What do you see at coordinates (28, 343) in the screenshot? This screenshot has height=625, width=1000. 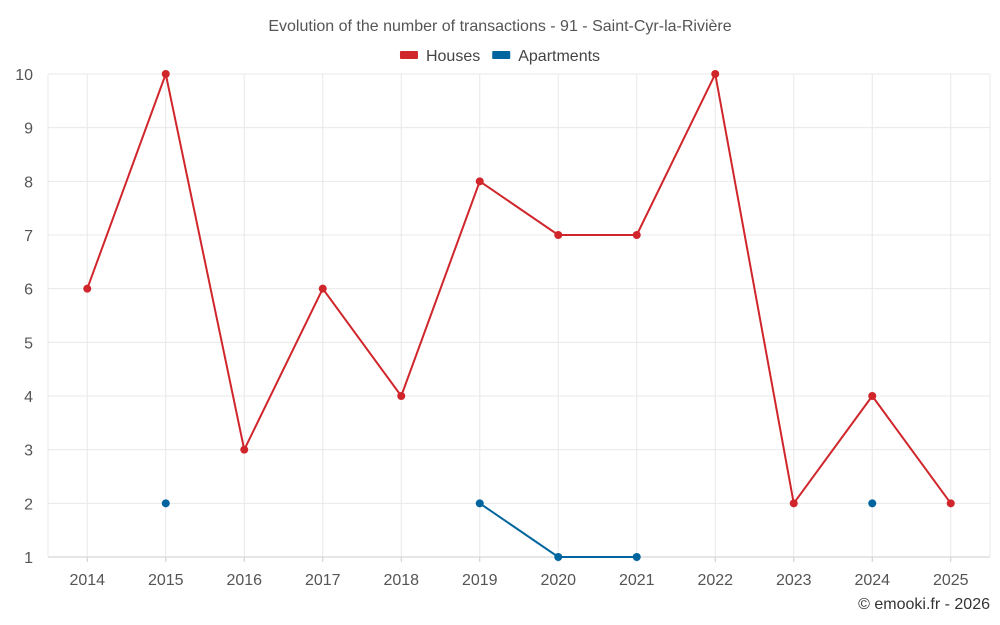 I see `y-tick-label: 5` at bounding box center [28, 343].